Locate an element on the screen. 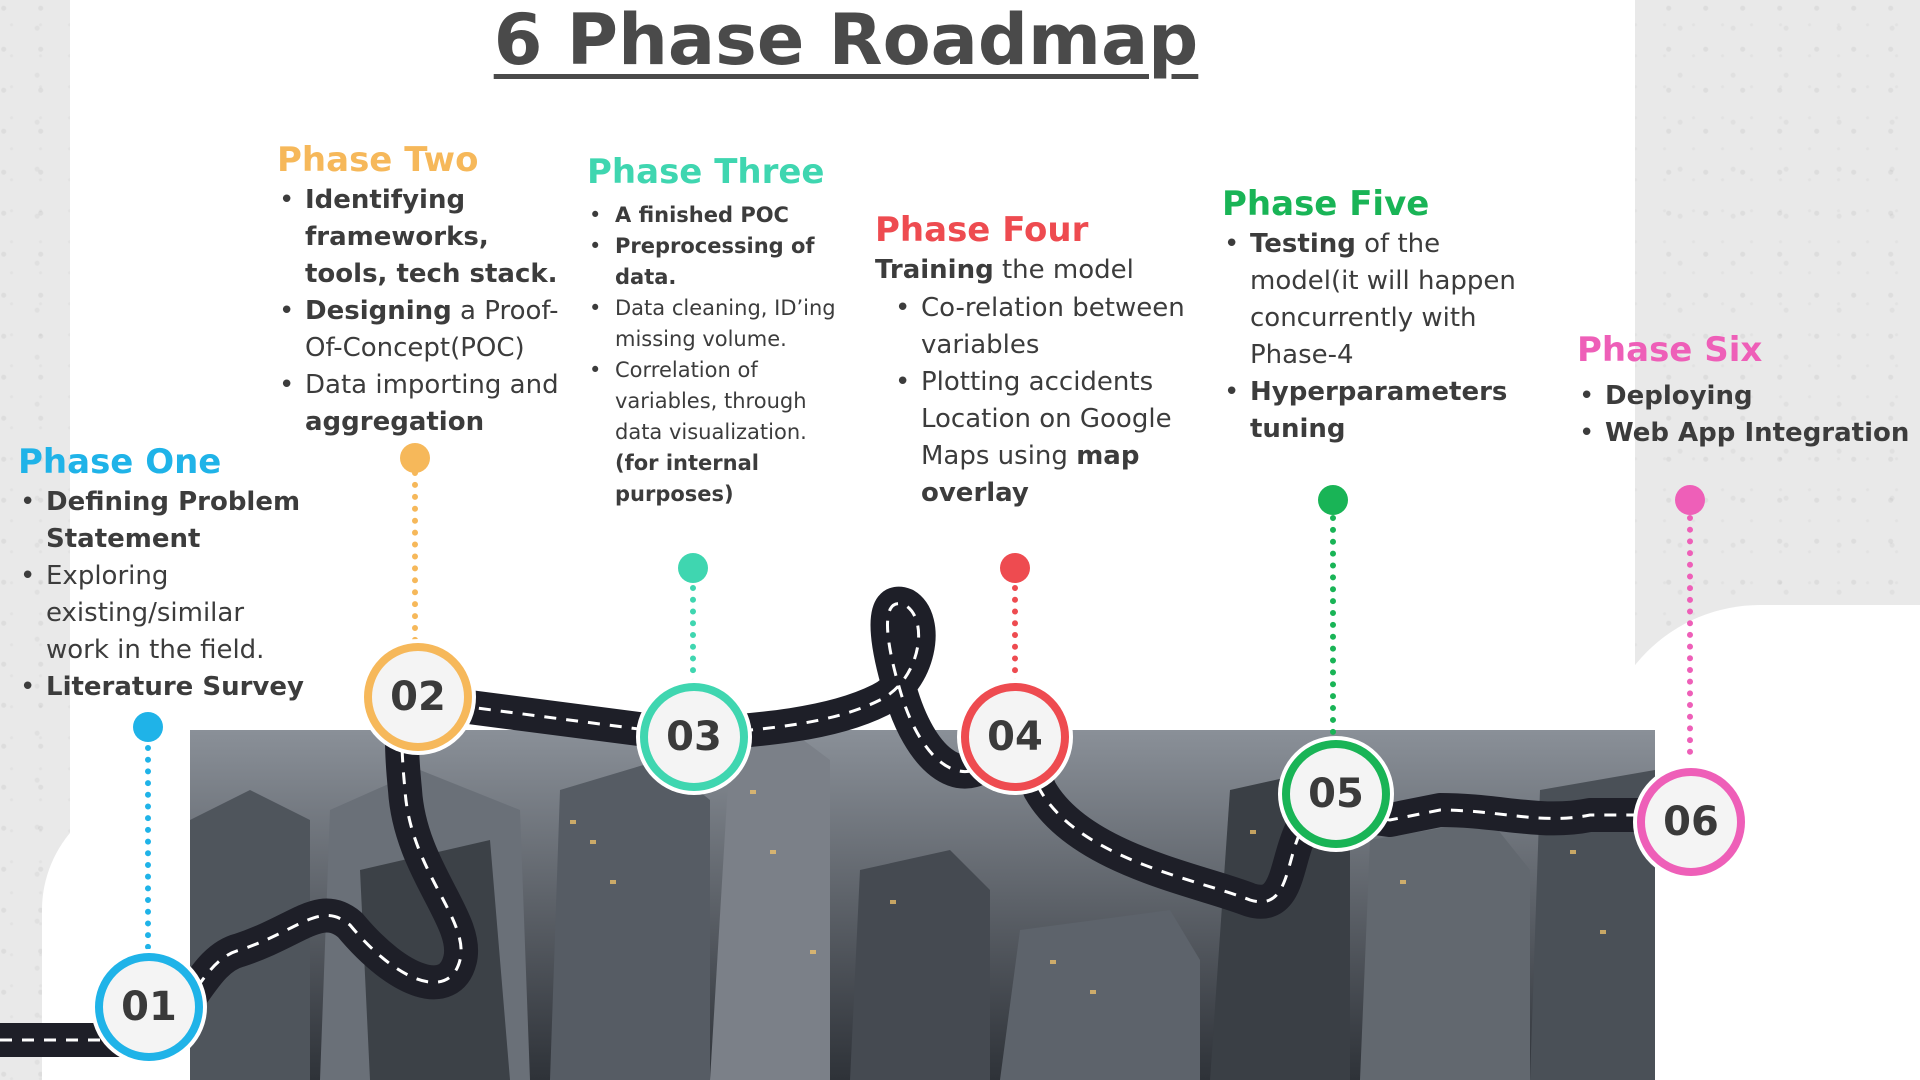 The height and width of the screenshot is (1080, 1920). list-item: Defining Problem Statement is located at coordinates (164, 521).